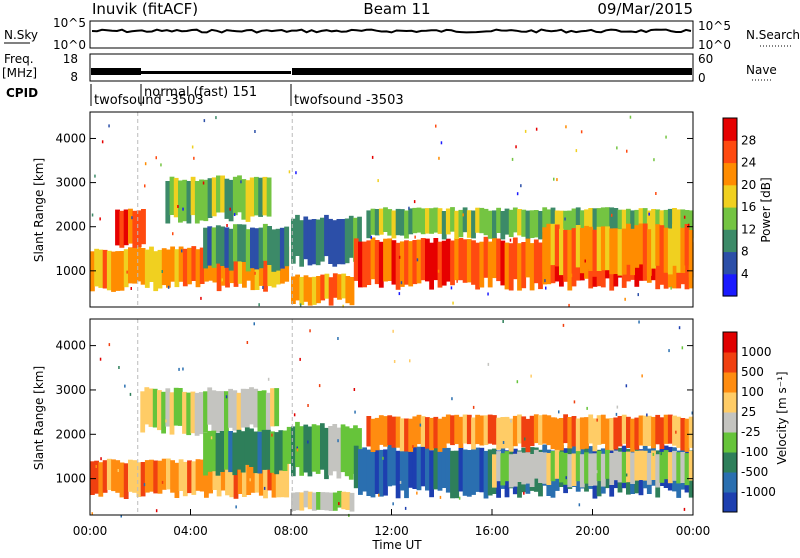 This screenshot has width=800, height=558. What do you see at coordinates (278, 249) in the screenshot?
I see `power-band-3-cell` at bounding box center [278, 249].